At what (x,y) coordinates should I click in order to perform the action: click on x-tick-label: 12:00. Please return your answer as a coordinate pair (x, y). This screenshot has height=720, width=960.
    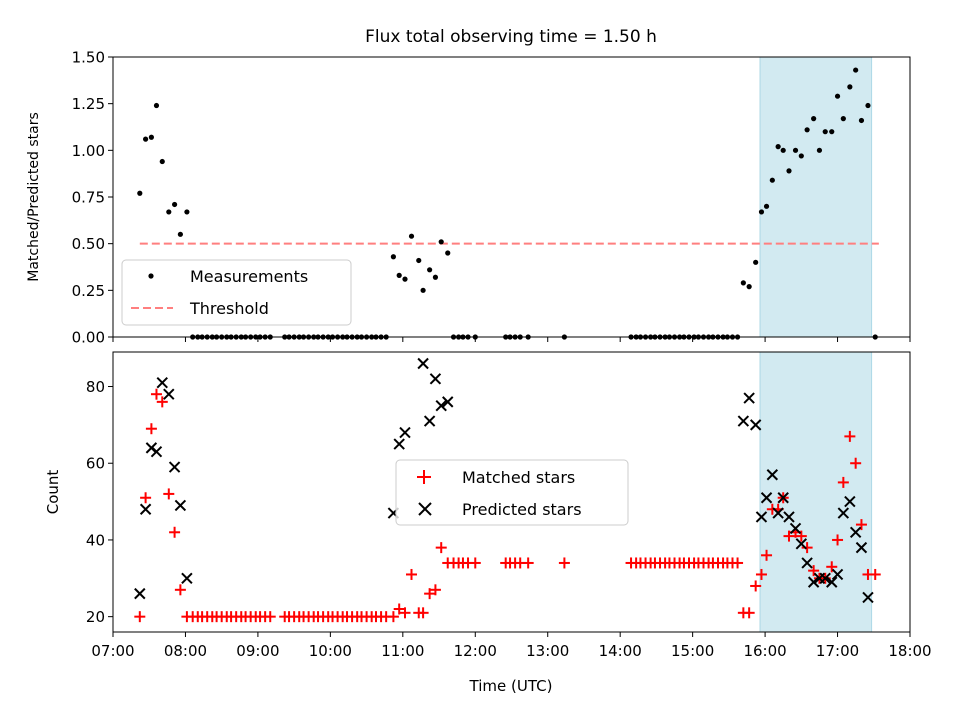
    Looking at the image, I should click on (475, 651).